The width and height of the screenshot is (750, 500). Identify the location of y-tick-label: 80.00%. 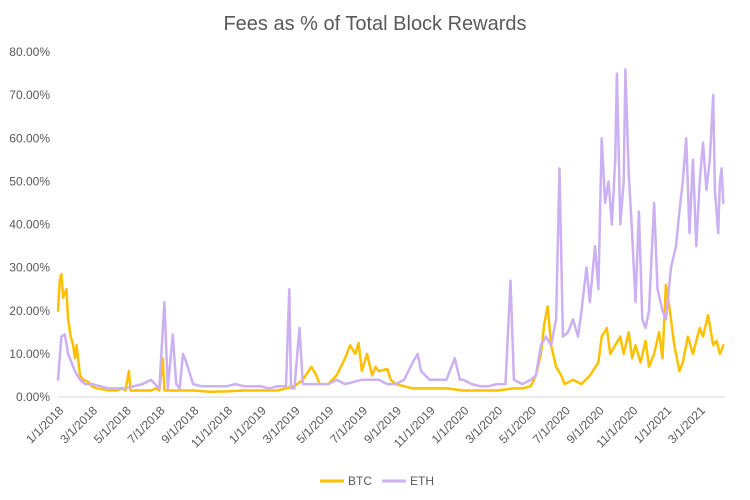
(29, 52).